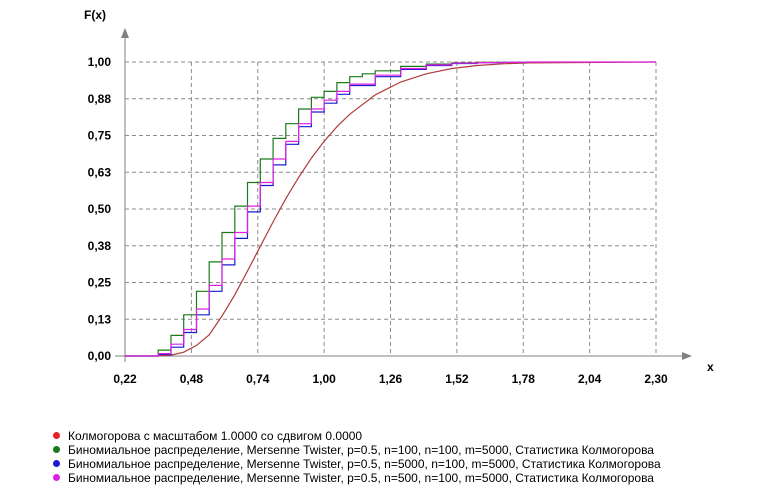  I want to click on x-tick-label: 0,48, so click(192, 379).